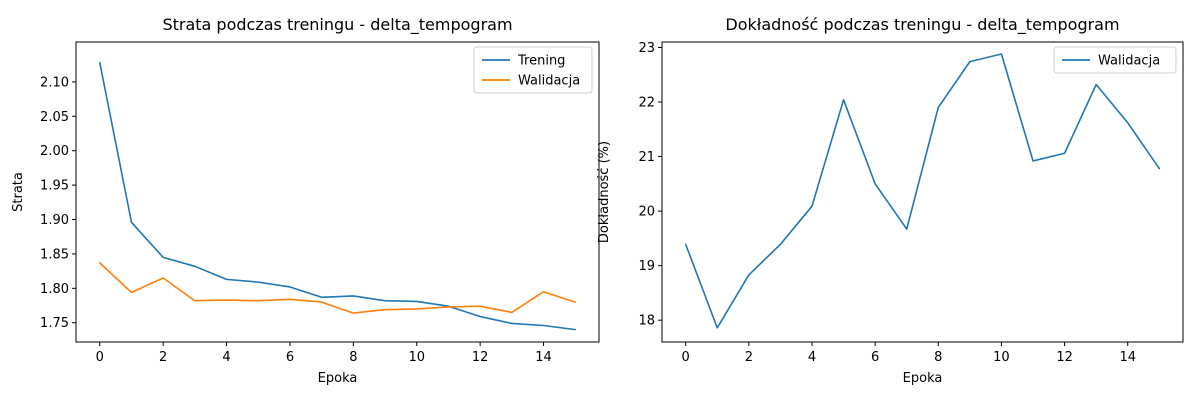  Describe the element at coordinates (646, 321) in the screenshot. I see `y-tick-label: 18` at that location.